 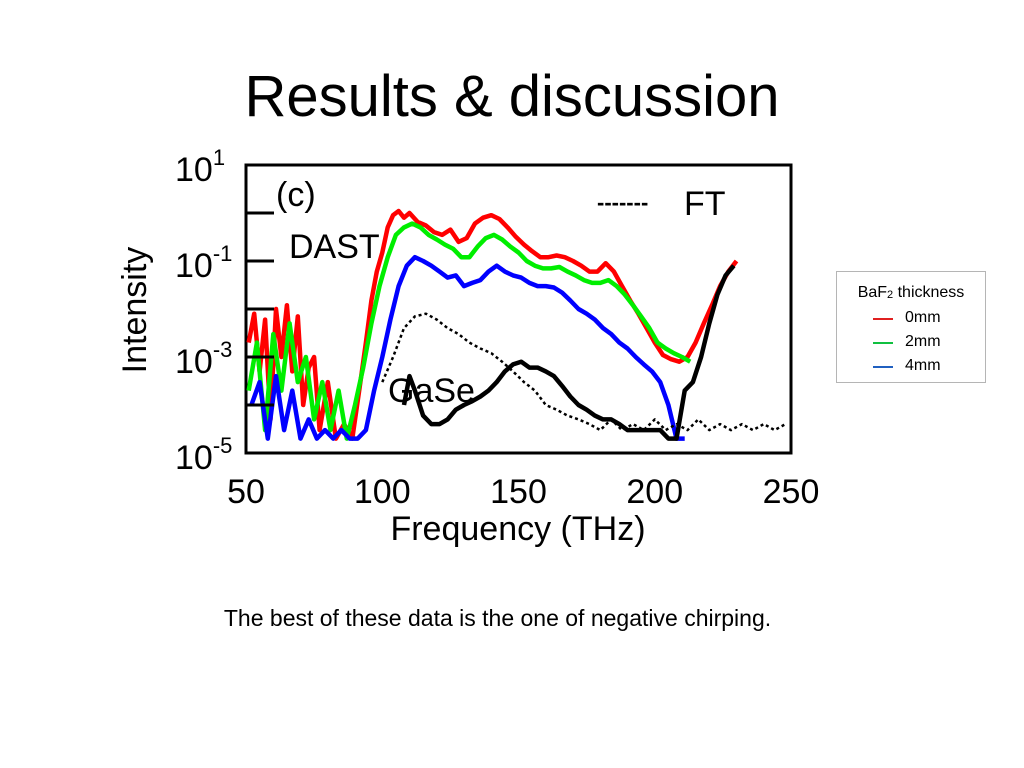 What do you see at coordinates (654, 492) in the screenshot?
I see `x-tick-label: 200` at bounding box center [654, 492].